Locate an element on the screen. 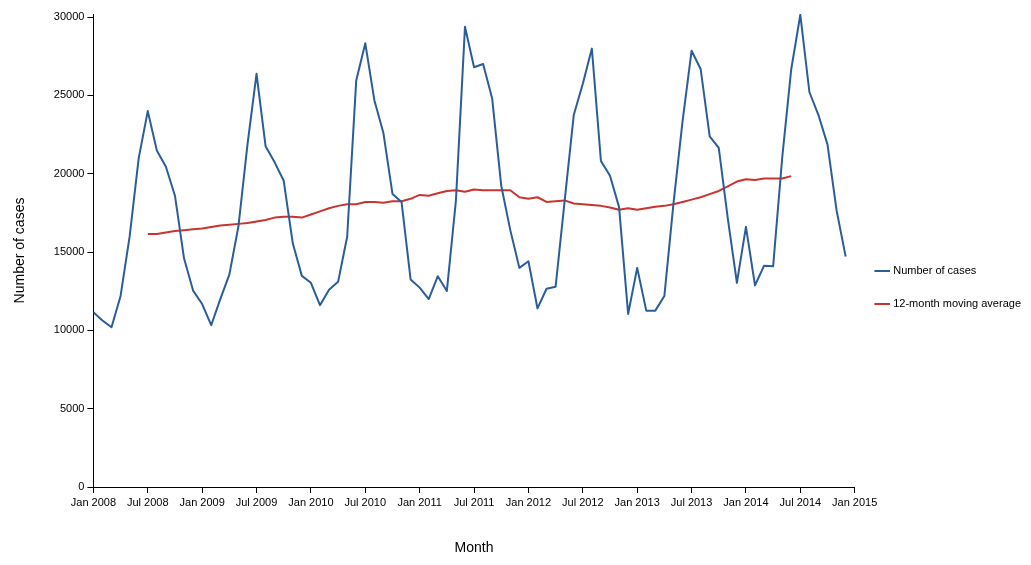 This screenshot has width=1031, height=565. x-axis-title: Month is located at coordinates (474, 547).